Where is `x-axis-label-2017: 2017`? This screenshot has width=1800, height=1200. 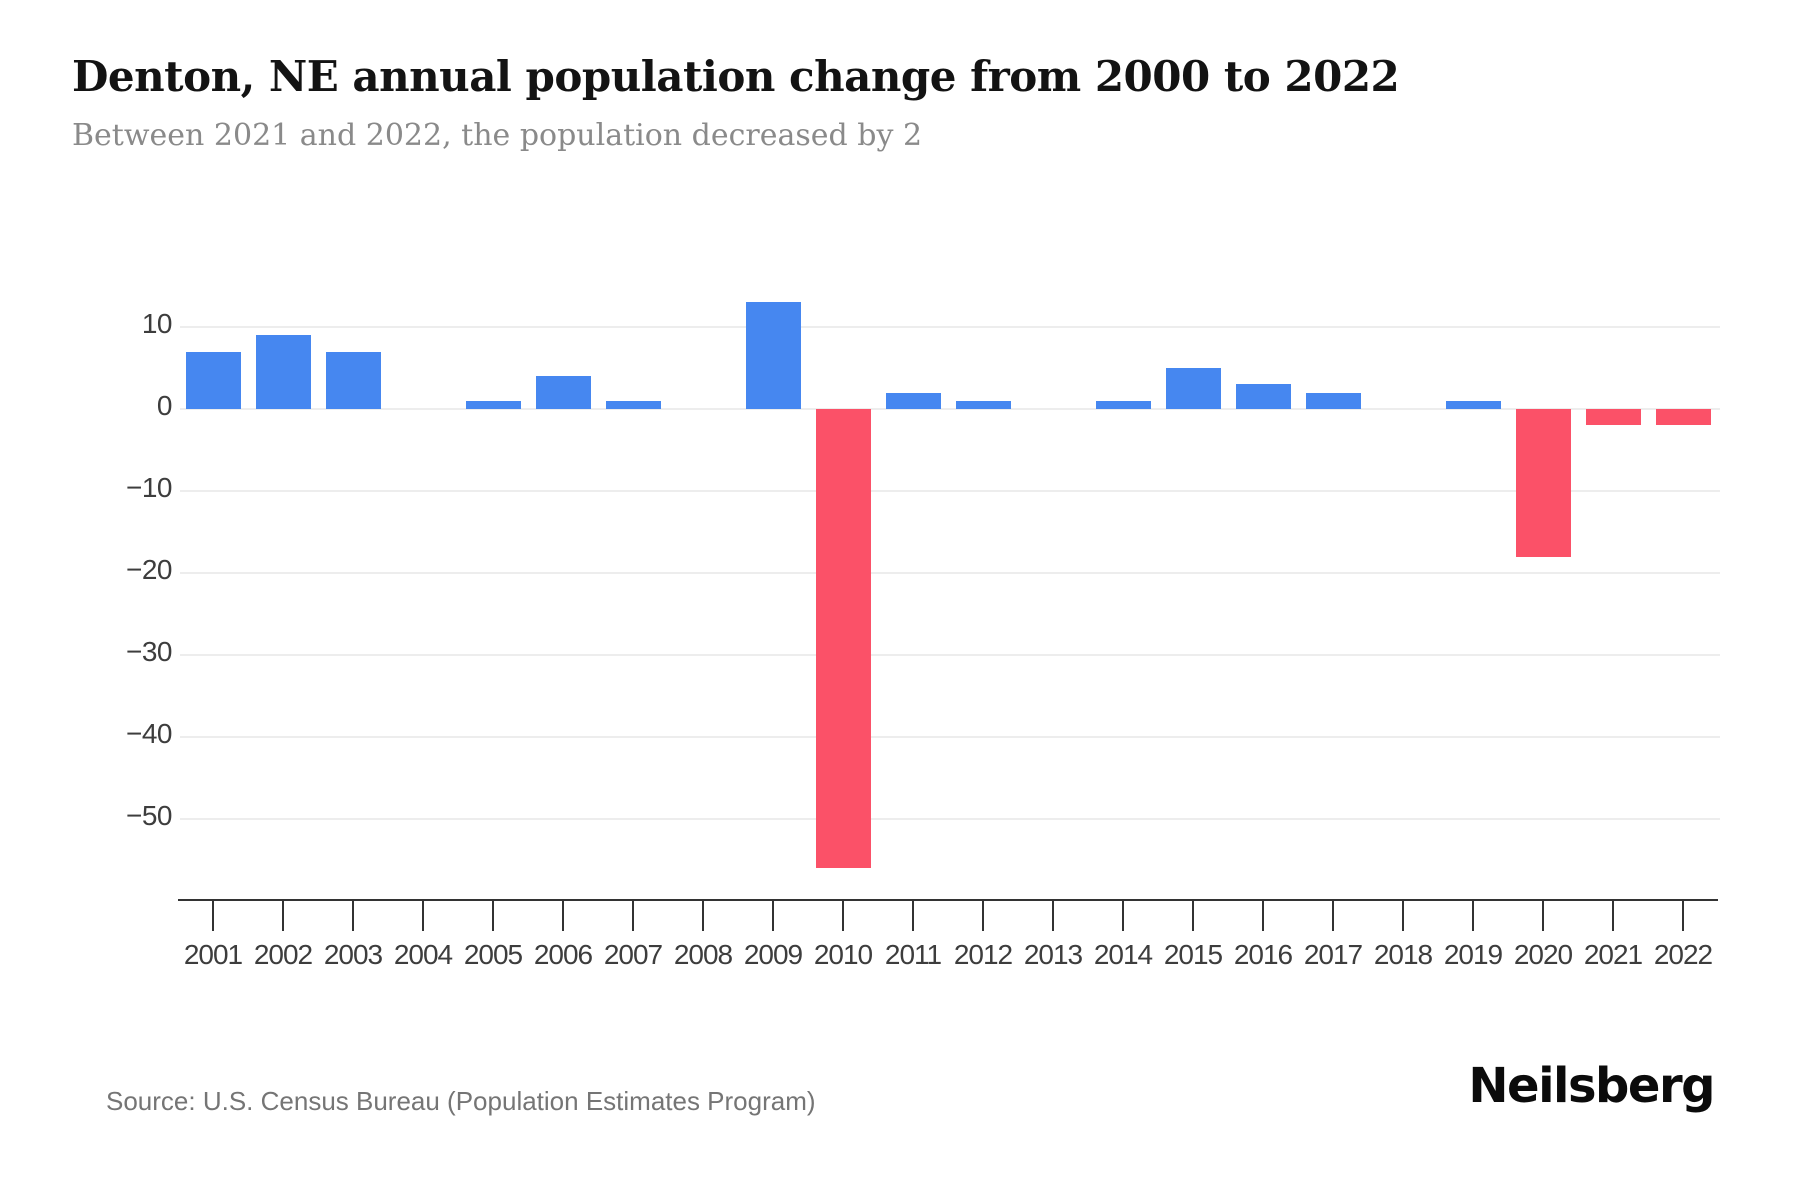 x-axis-label-2017: 2017 is located at coordinates (1333, 954).